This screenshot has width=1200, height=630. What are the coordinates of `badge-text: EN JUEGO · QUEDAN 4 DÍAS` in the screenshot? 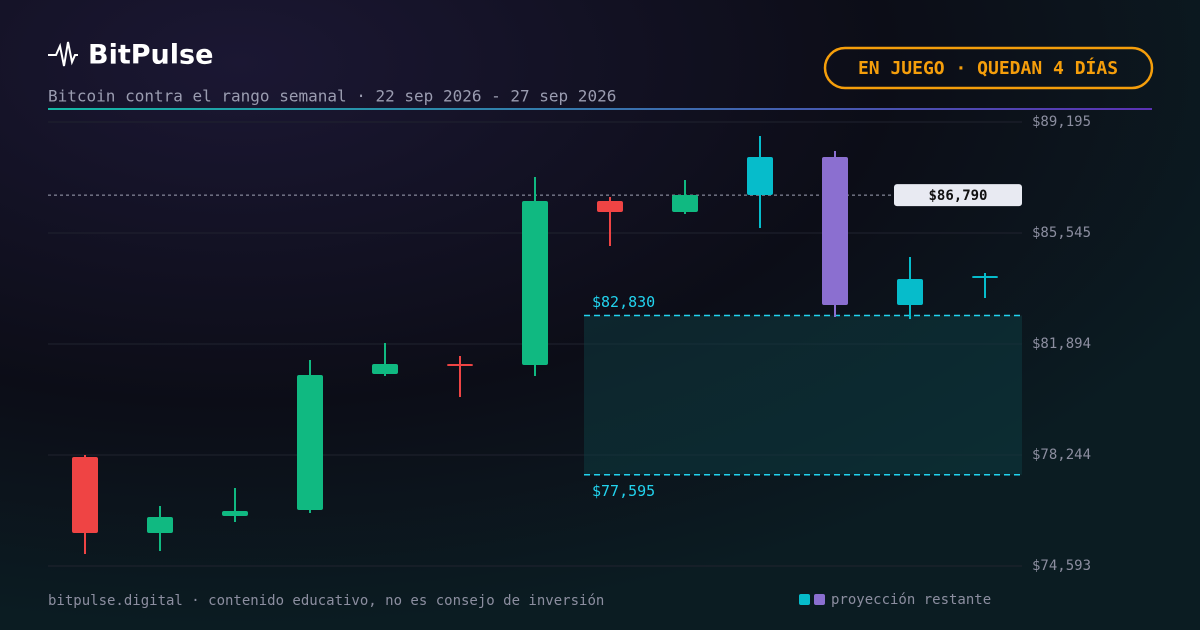 It's located at (988, 68).